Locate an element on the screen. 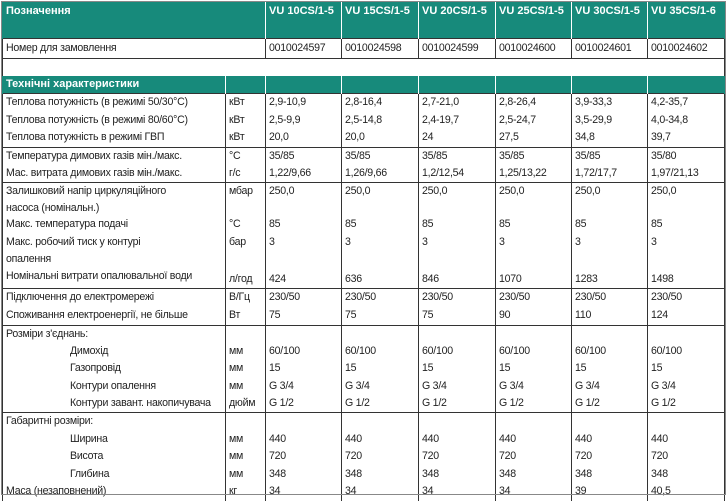  spacer-cell is located at coordinates (364, 68).